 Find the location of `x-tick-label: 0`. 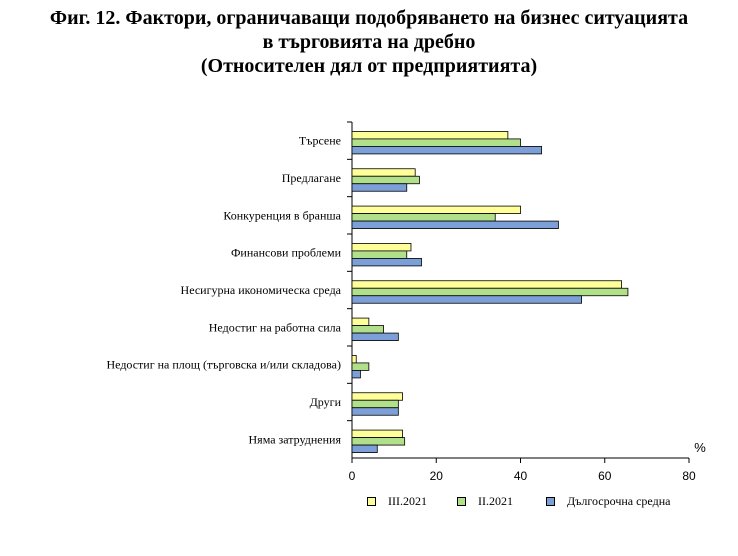

x-tick-label: 0 is located at coordinates (352, 476).